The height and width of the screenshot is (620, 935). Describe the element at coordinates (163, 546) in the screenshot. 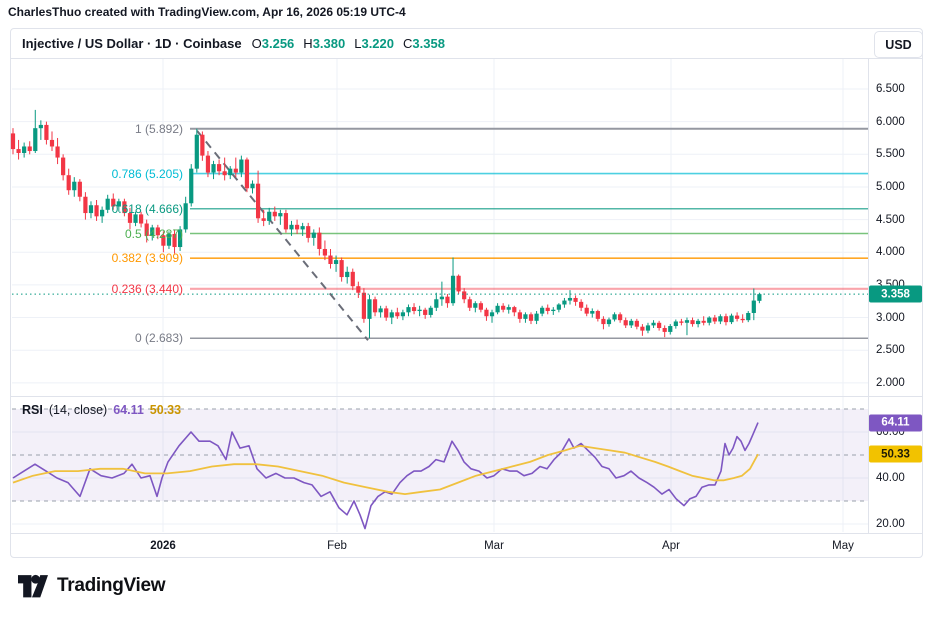

I see `time-axis-label: 2026` at that location.